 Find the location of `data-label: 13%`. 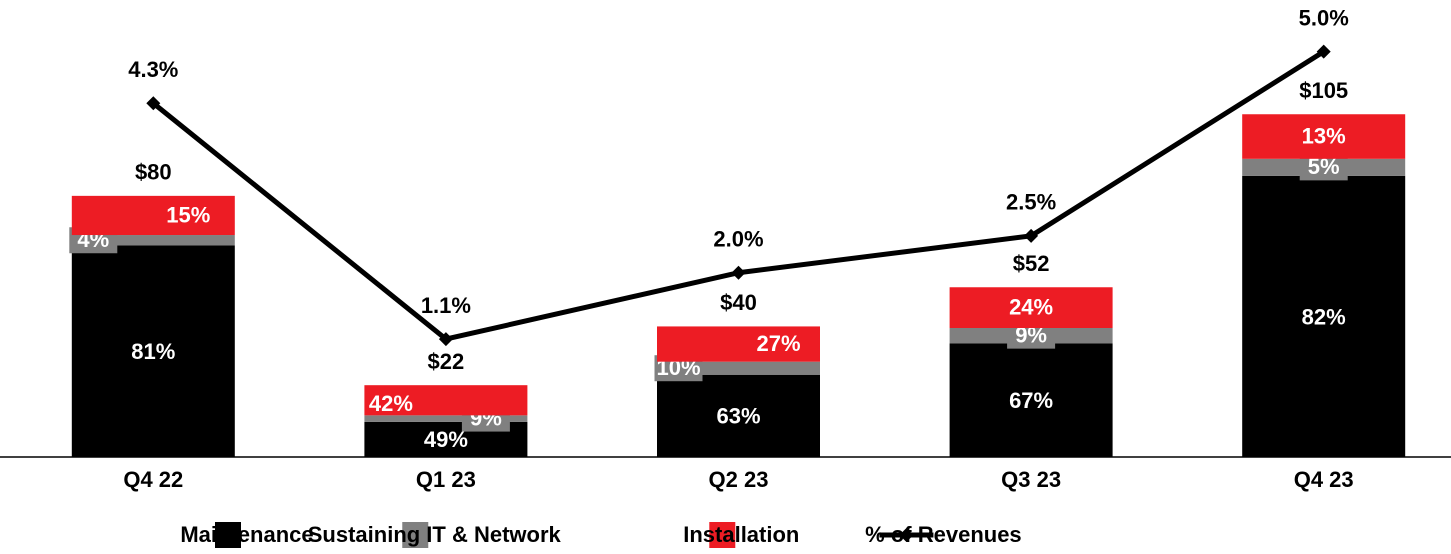

data-label: 13% is located at coordinates (1324, 135).